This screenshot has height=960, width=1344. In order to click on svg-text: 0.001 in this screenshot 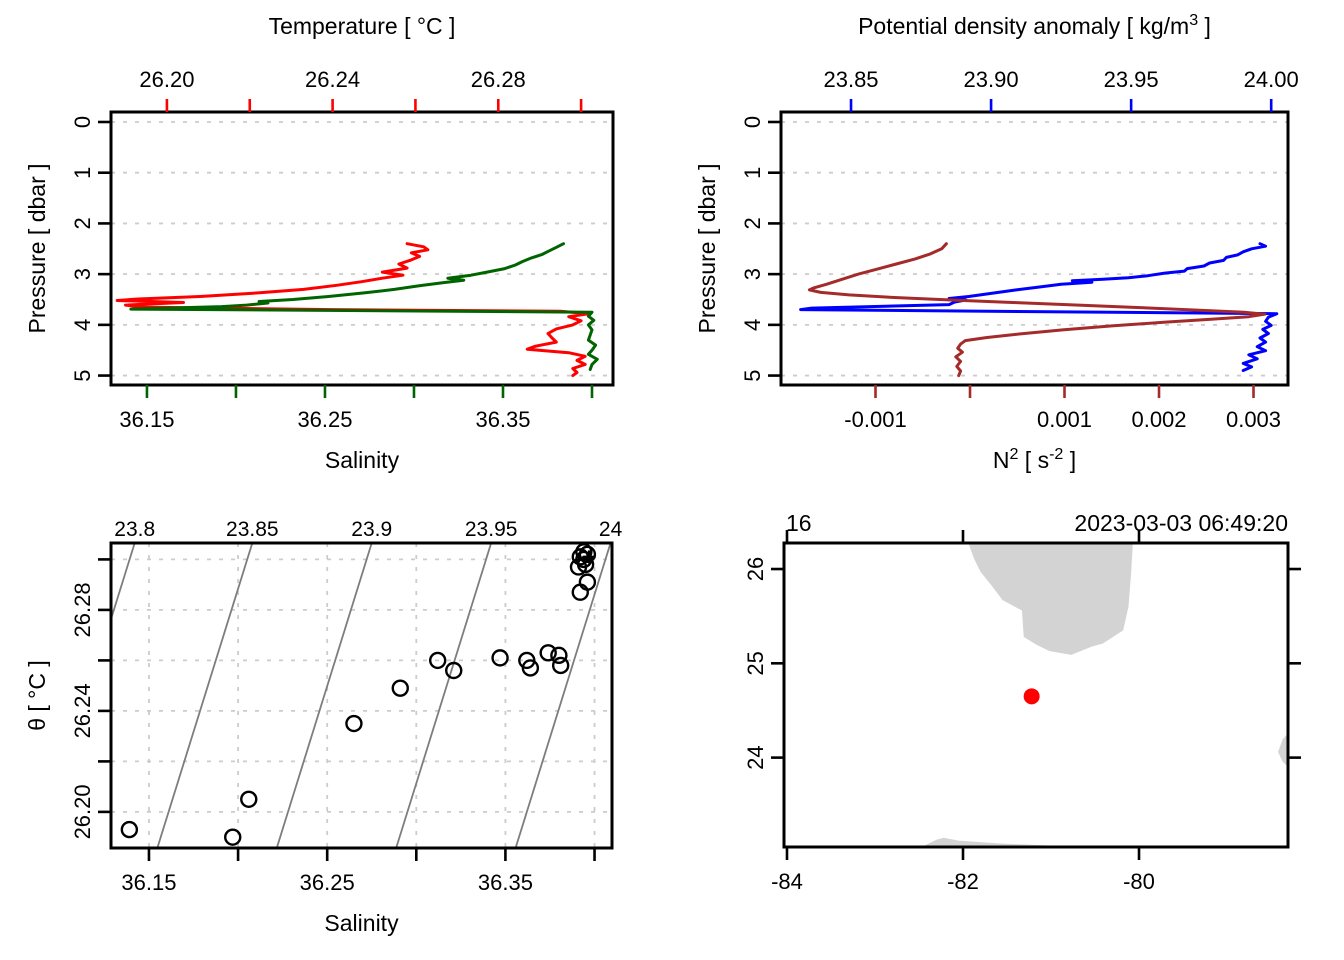, I will do `click(1064, 419)`.